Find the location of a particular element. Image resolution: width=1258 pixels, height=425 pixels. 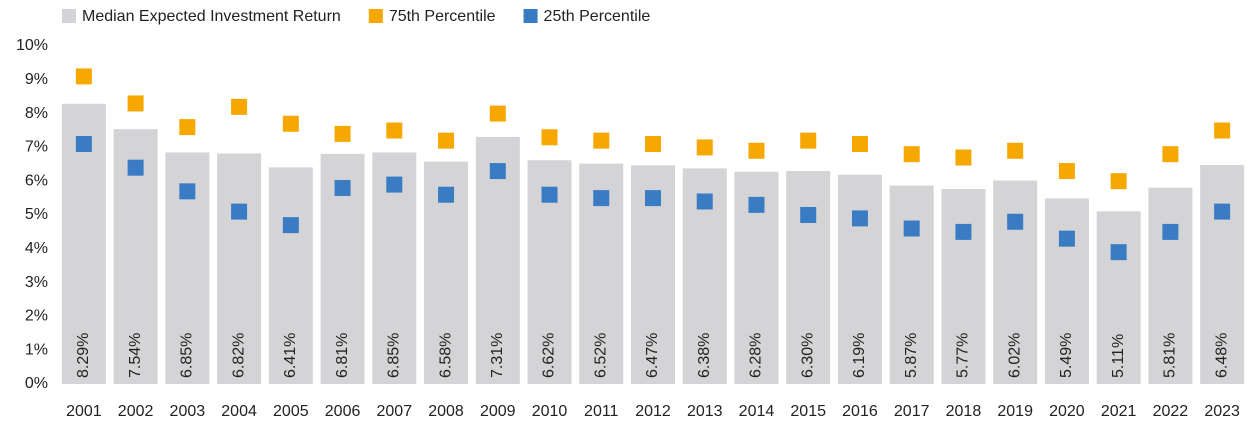

y-tick-label: 7% is located at coordinates (36, 147).